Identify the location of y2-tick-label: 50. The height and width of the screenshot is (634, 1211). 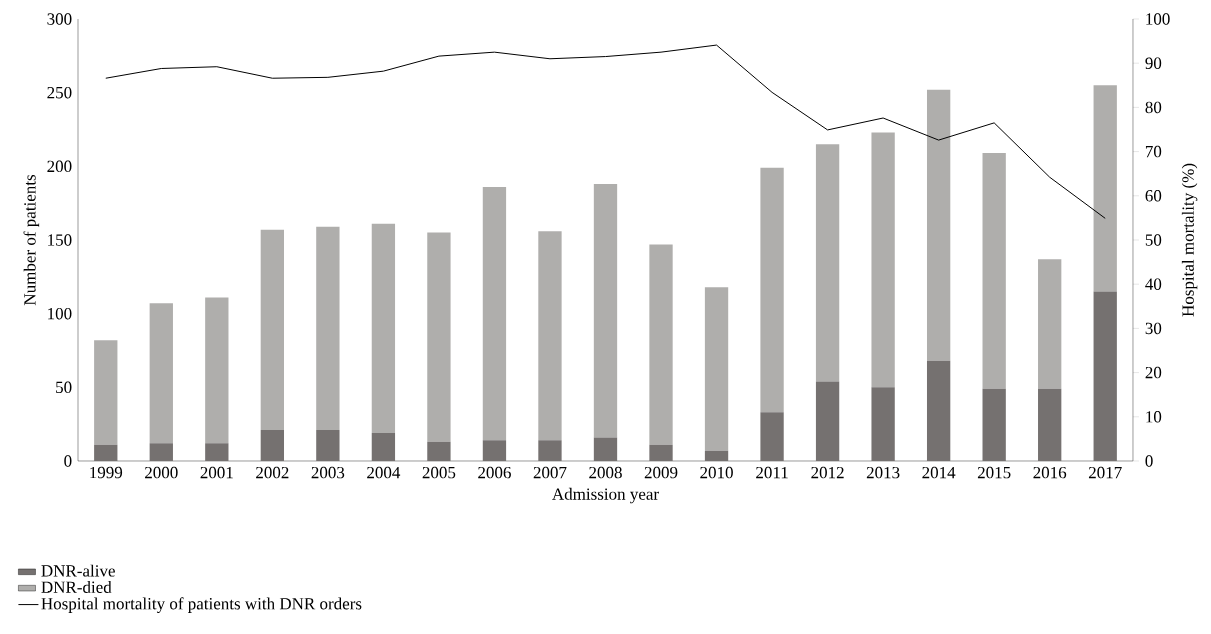
(1153, 240).